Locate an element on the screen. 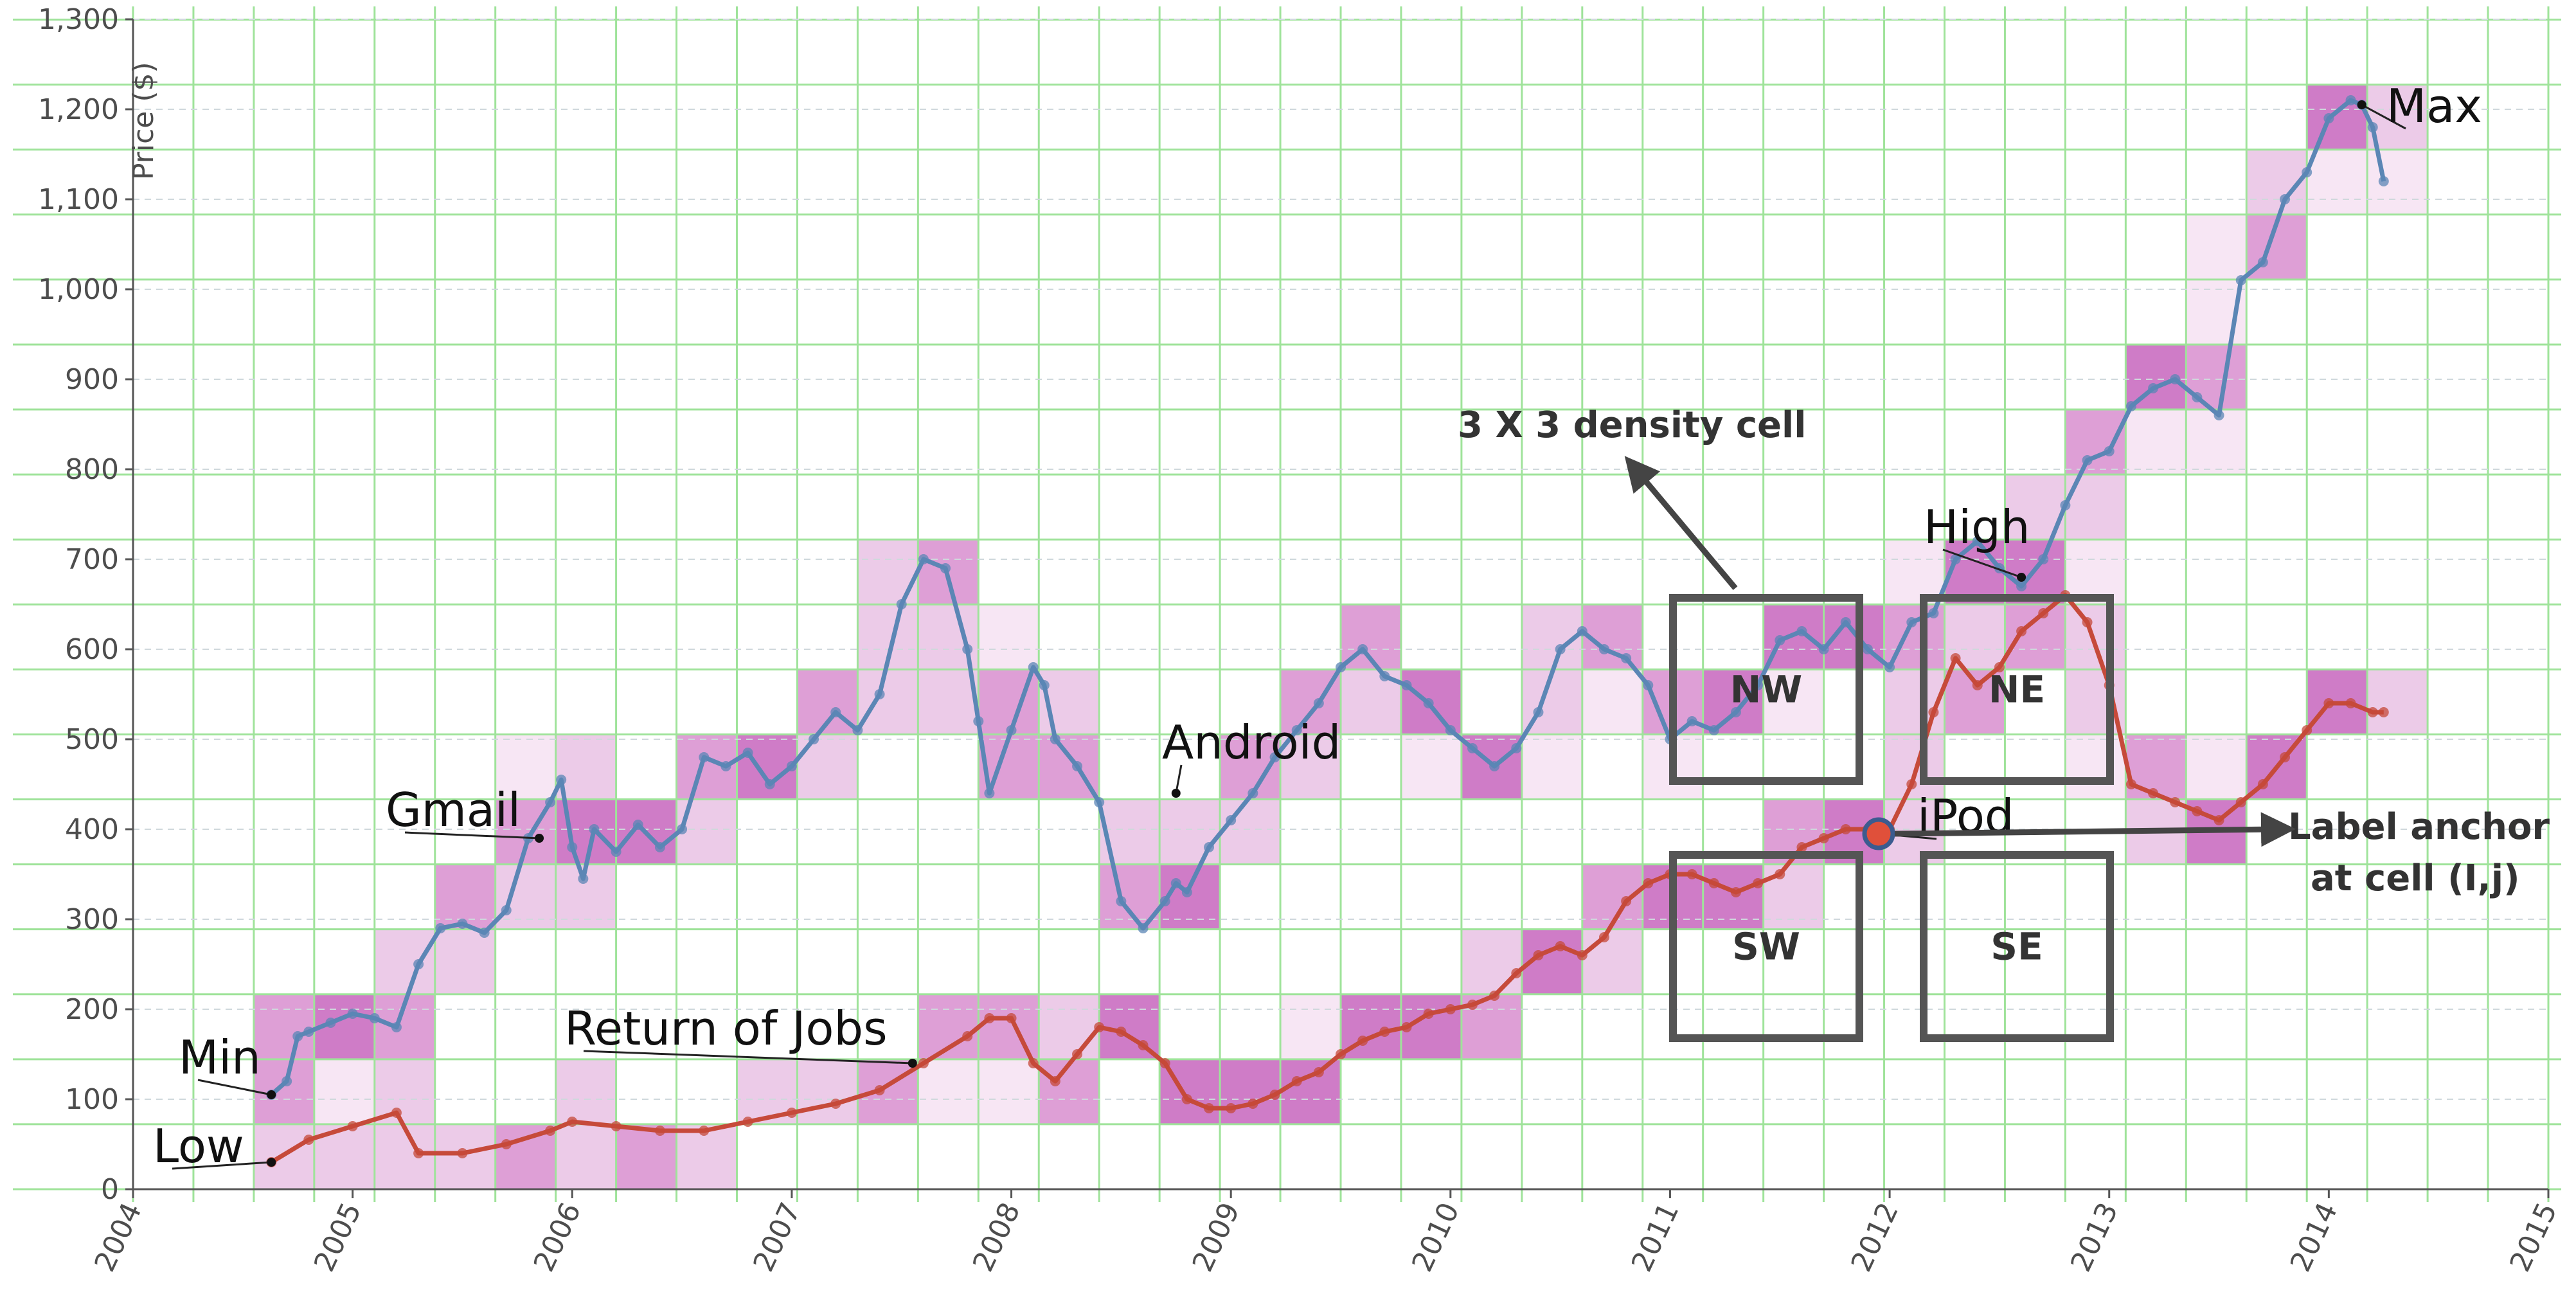 The width and height of the screenshot is (2576, 1312). region-label-sw: SW is located at coordinates (1766, 947).